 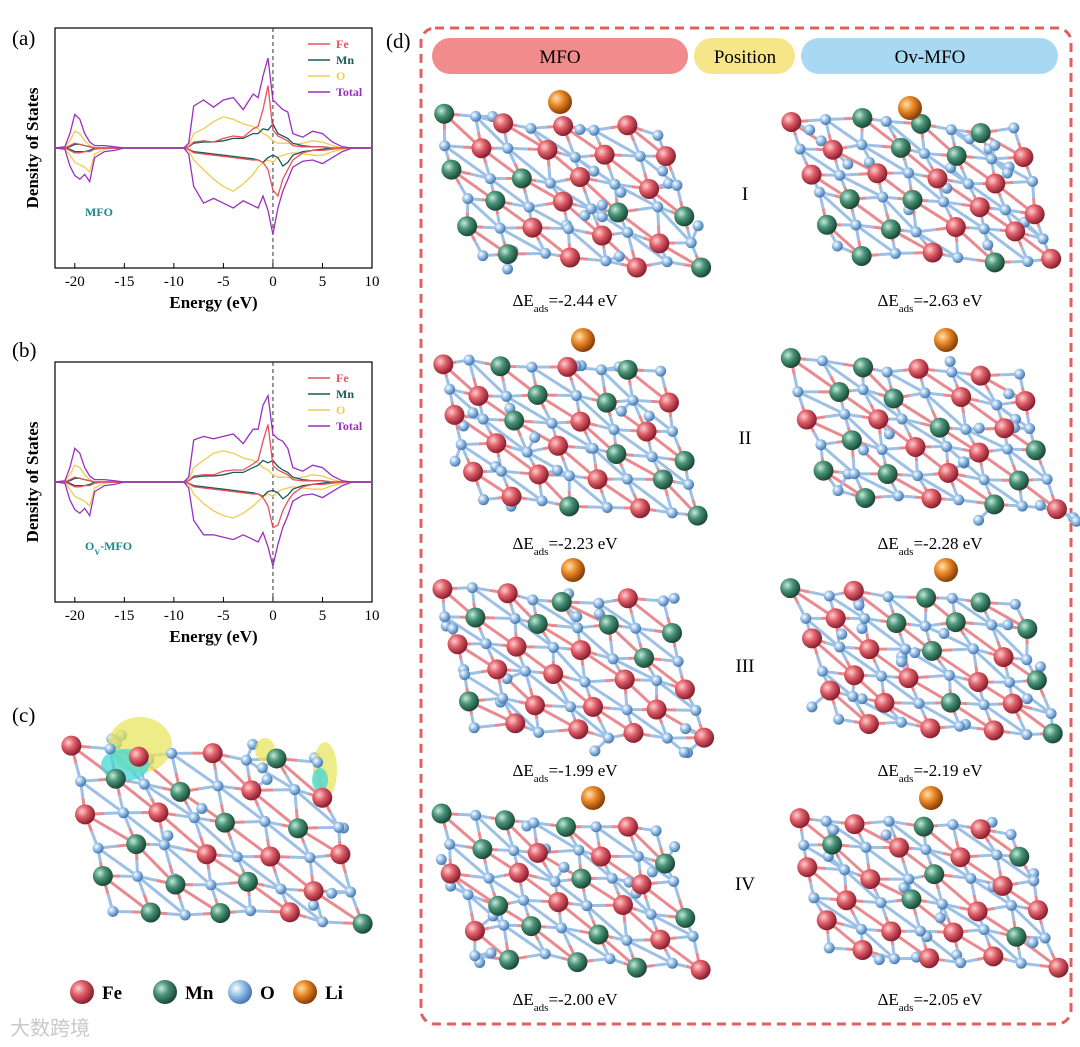 What do you see at coordinates (89, 546) in the screenshot?
I see `annotation-part: O` at bounding box center [89, 546].